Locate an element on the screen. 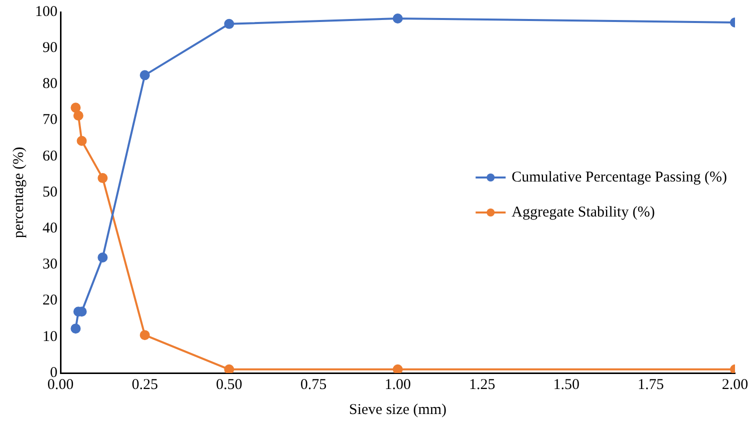 The width and height of the screenshot is (753, 427). x-tick-label: 0.00 is located at coordinates (60, 384).